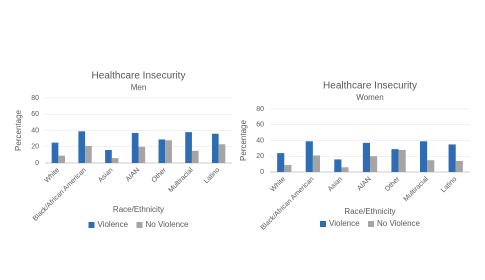 The image size is (485, 280). I want to click on chart-subtitle: Women, so click(369, 97).